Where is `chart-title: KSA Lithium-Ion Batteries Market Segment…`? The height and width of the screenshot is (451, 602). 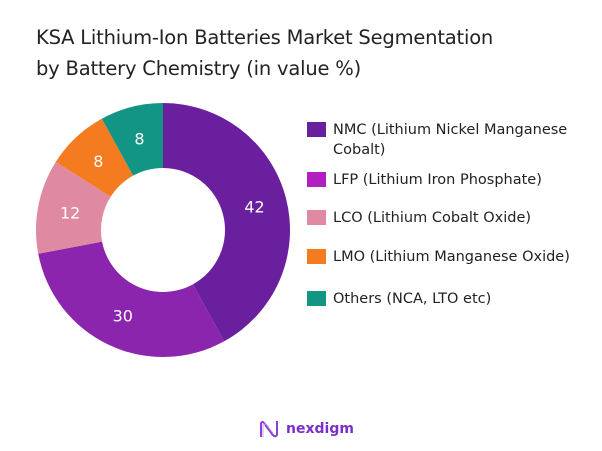 chart-title: KSA Lithium-Ion Batteries Market Segment… is located at coordinates (264, 53).